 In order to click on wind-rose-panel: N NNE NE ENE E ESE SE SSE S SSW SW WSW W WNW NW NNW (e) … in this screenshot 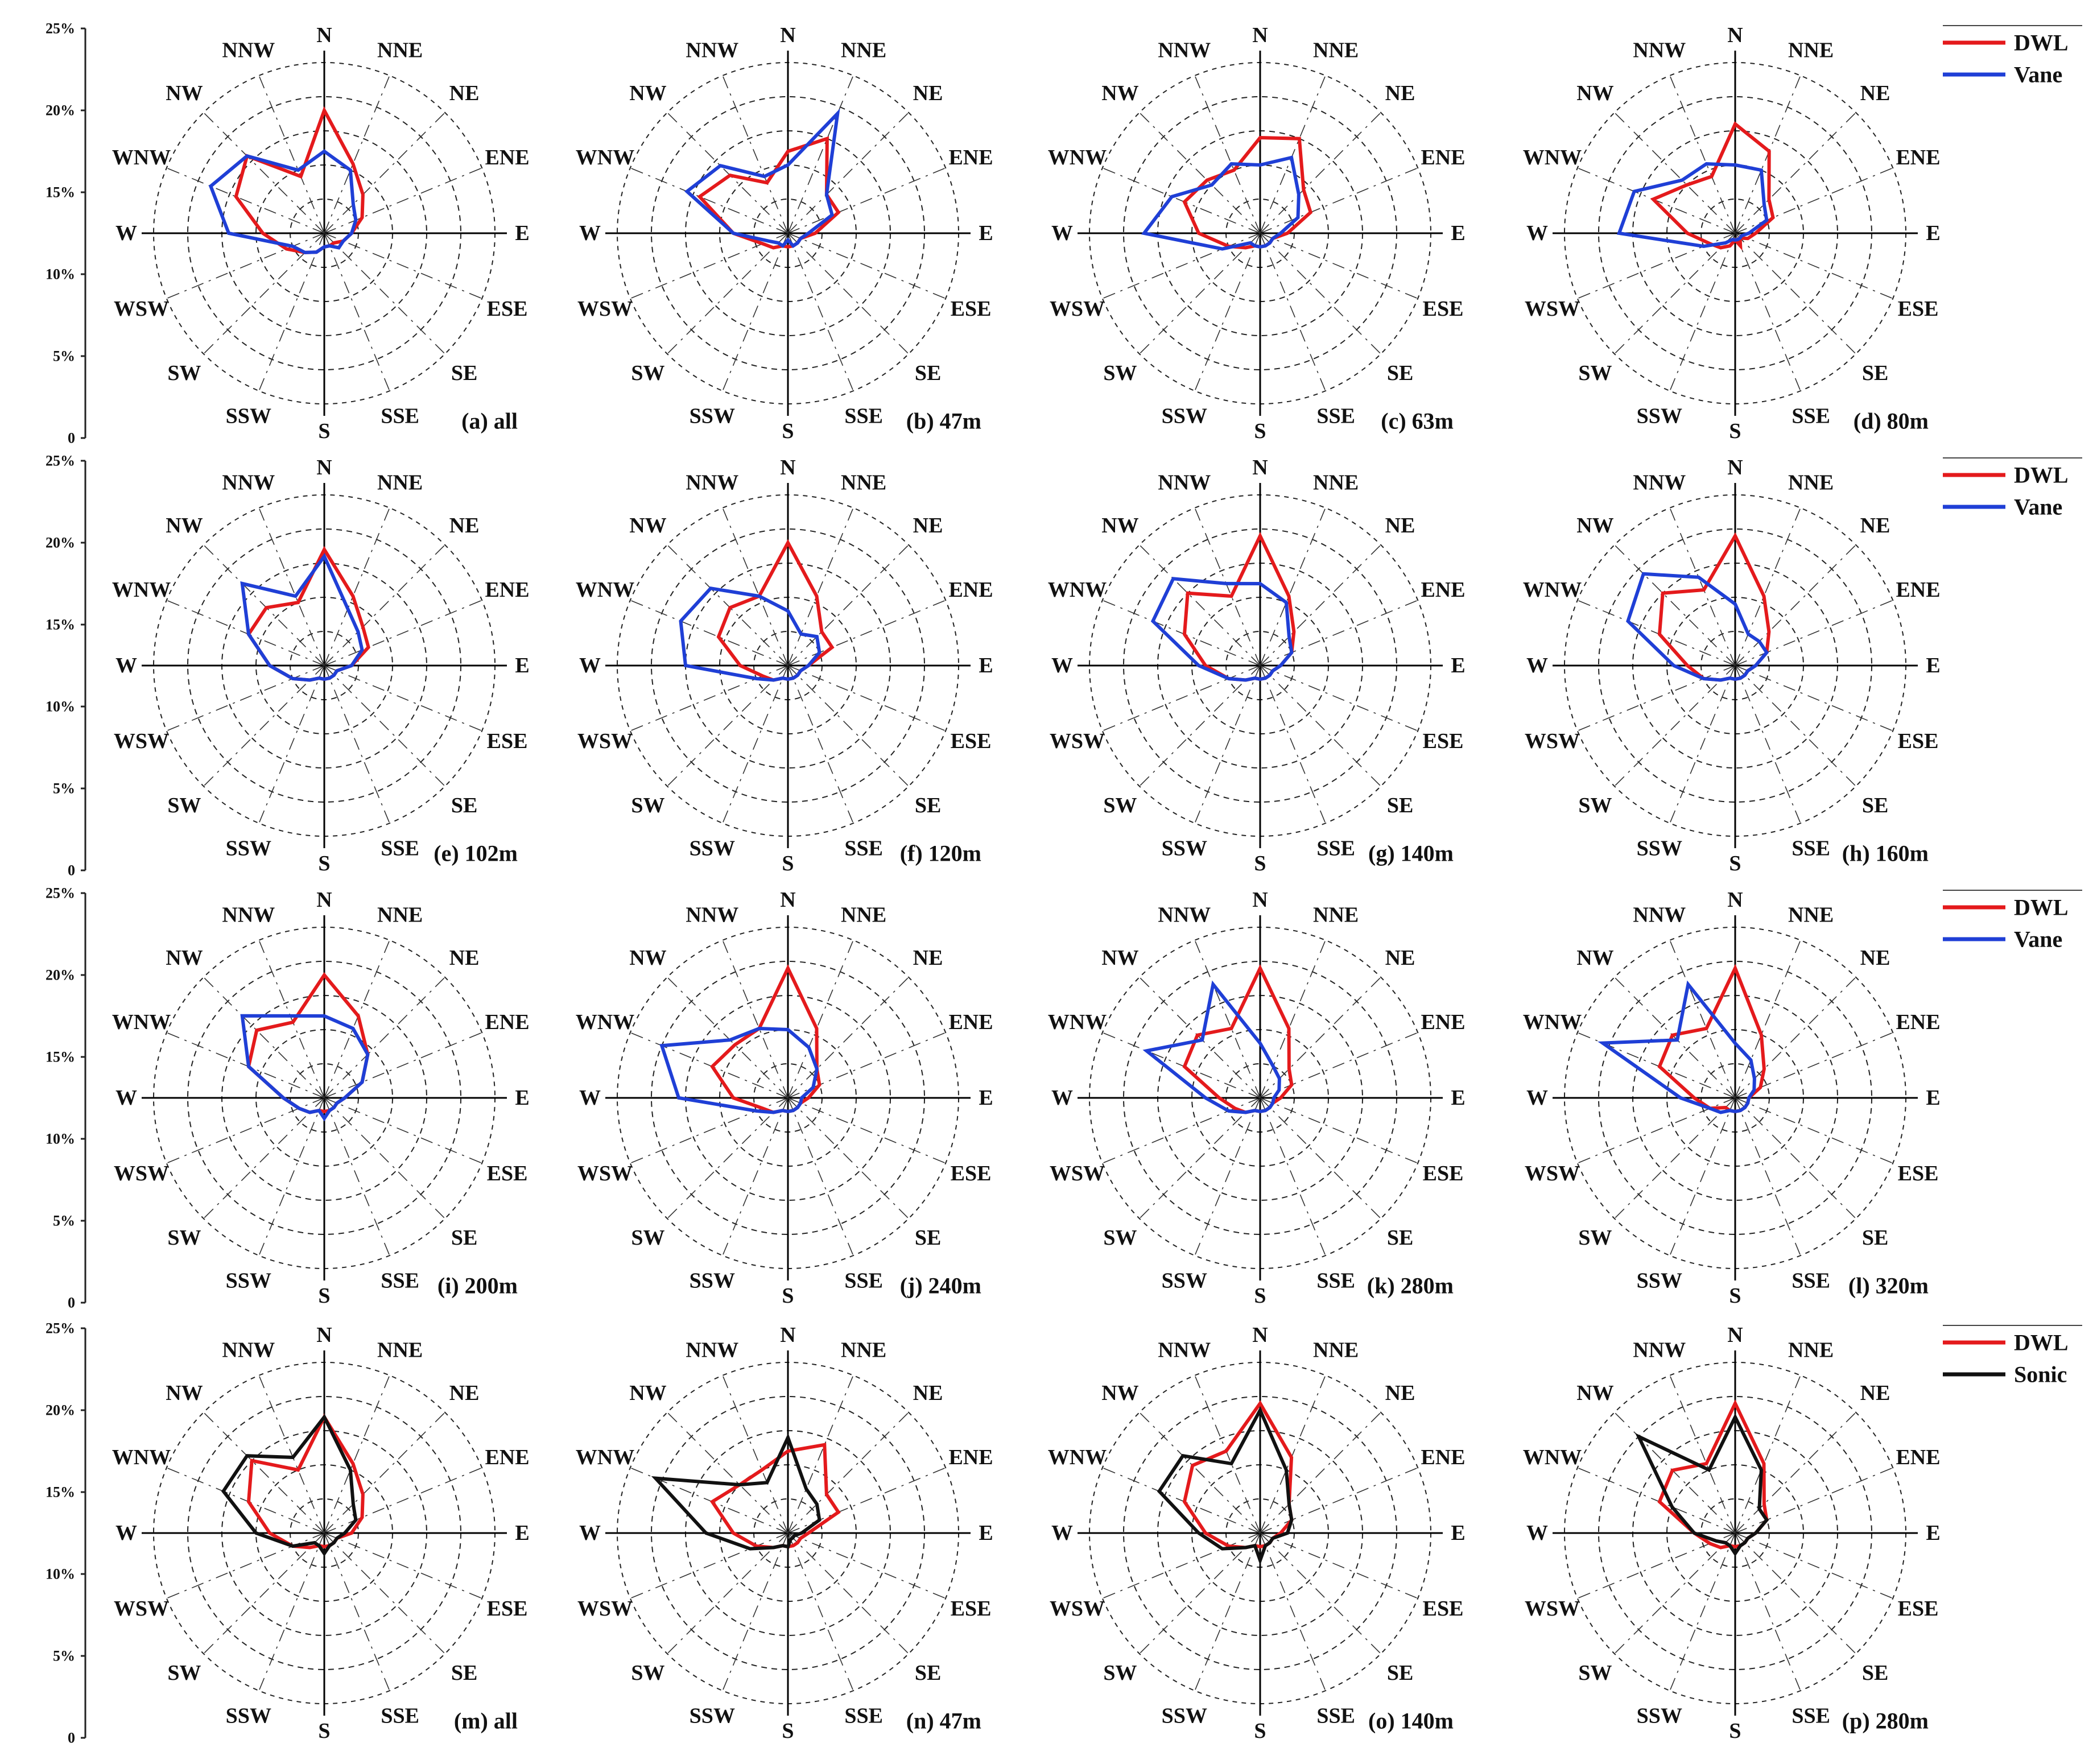, I will do `click(321, 665)`.